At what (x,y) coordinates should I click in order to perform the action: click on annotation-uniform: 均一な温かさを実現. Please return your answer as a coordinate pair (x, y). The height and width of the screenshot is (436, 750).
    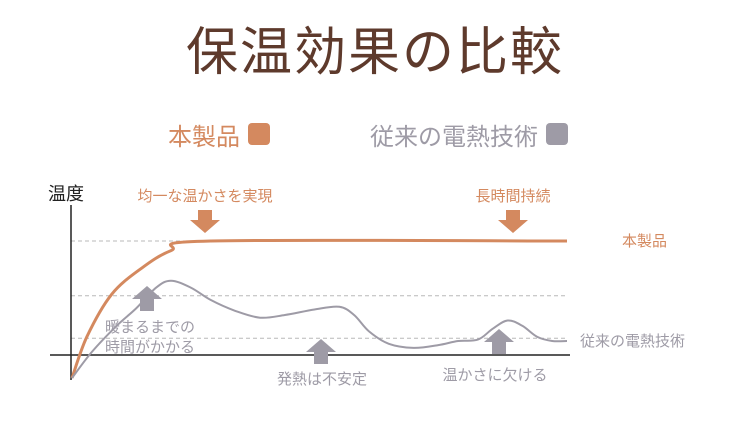
    Looking at the image, I should click on (204, 196).